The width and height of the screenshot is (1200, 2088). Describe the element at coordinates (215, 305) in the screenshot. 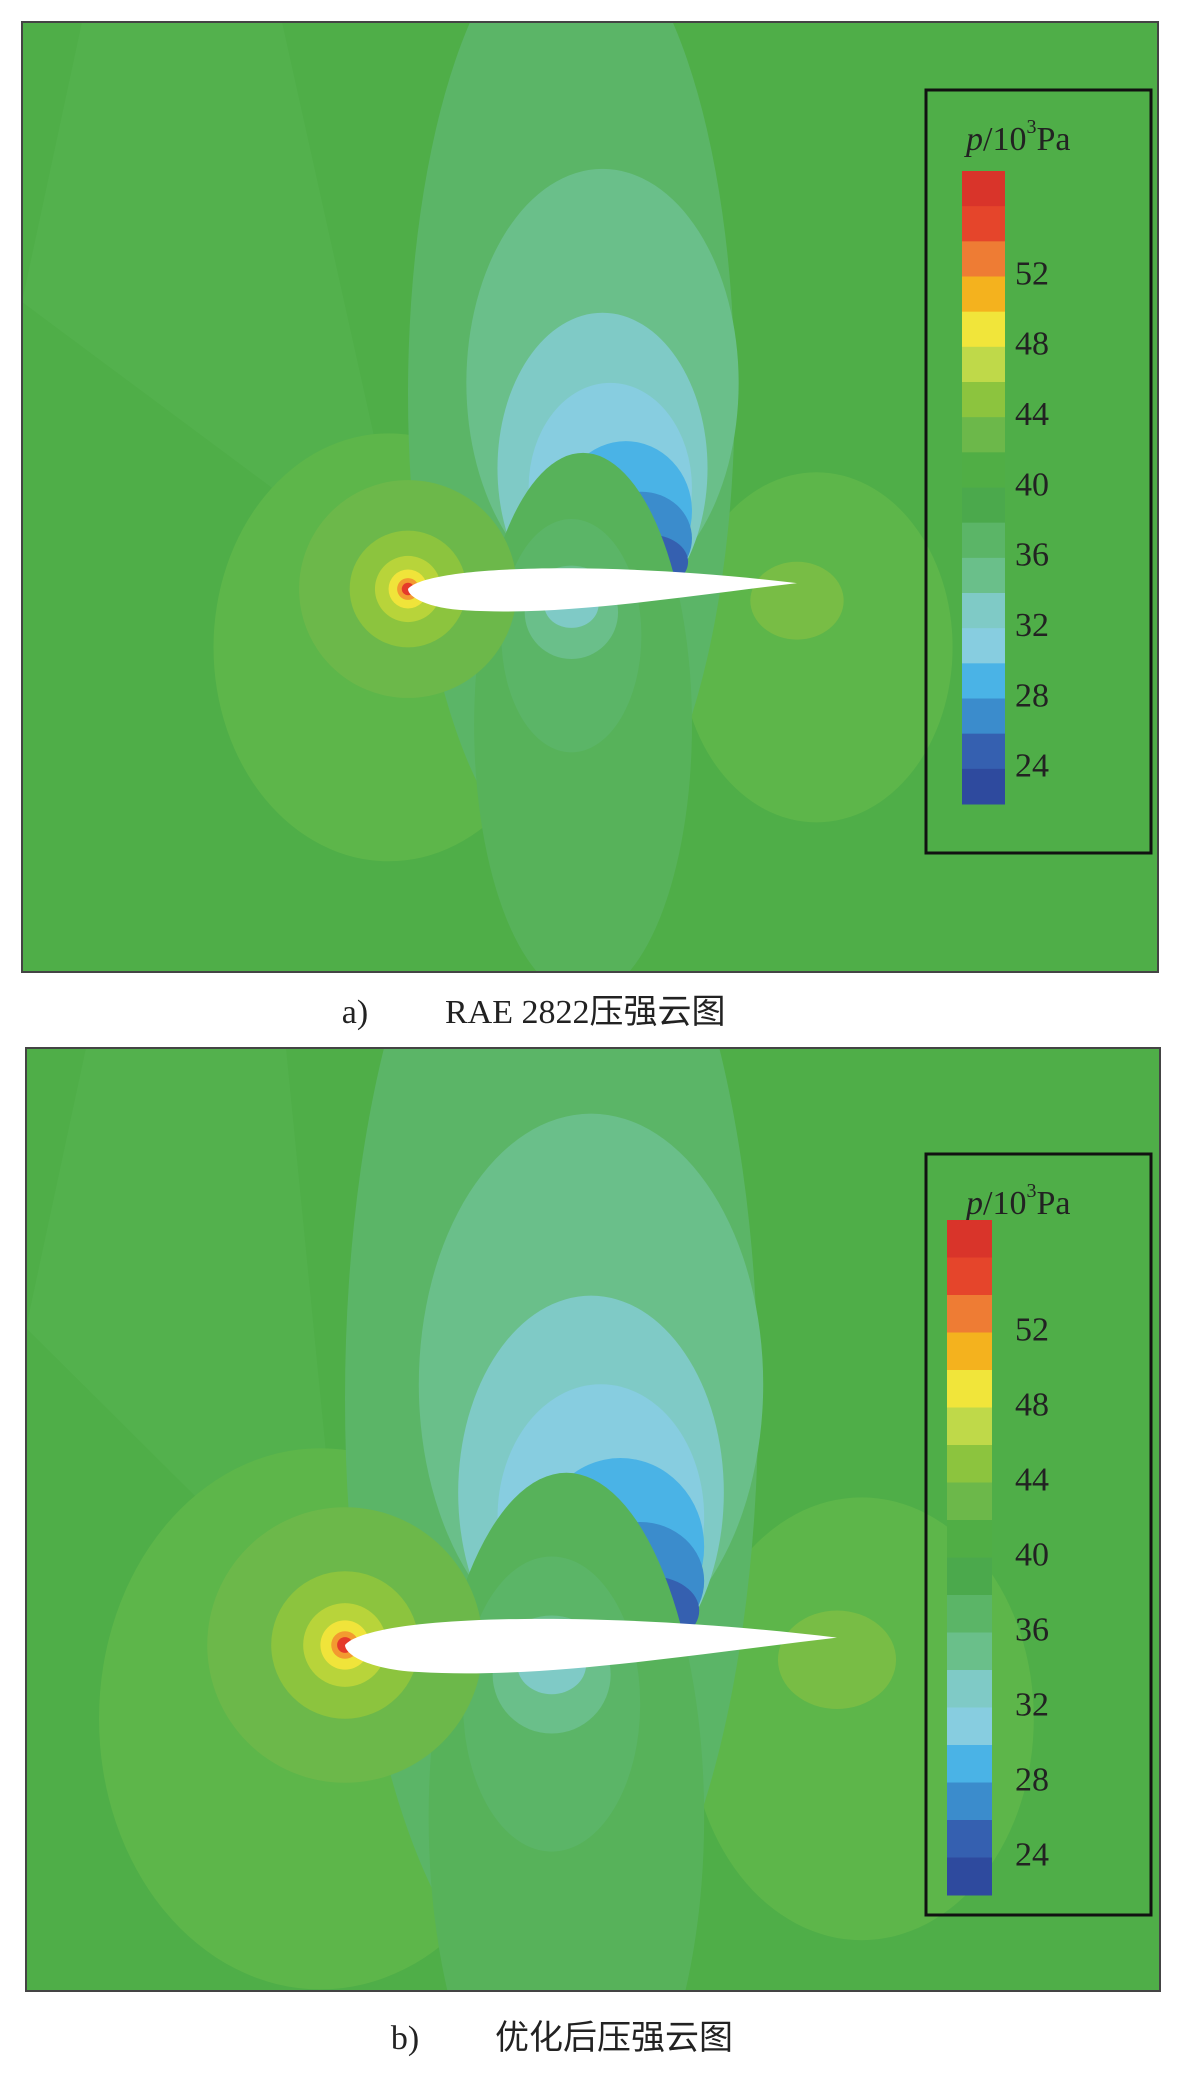

I see `field-band` at that location.